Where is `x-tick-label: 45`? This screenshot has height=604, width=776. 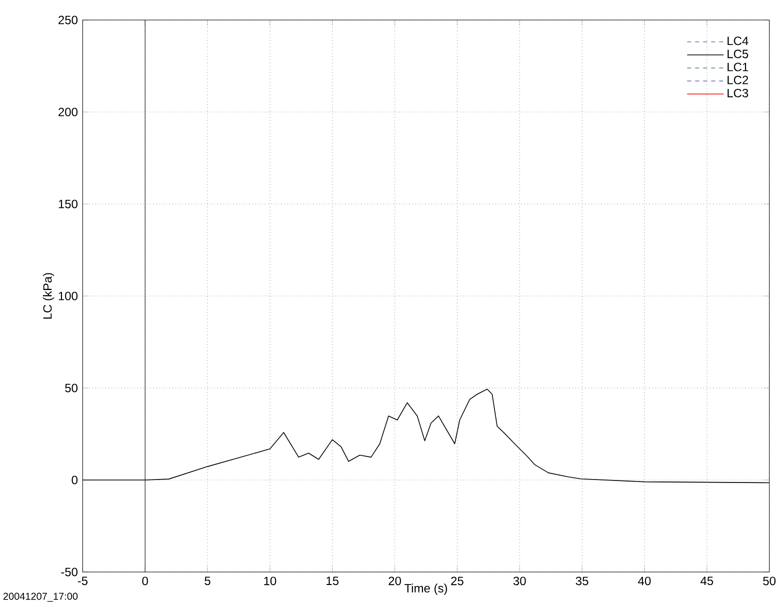 x-tick-label: 45 is located at coordinates (707, 581).